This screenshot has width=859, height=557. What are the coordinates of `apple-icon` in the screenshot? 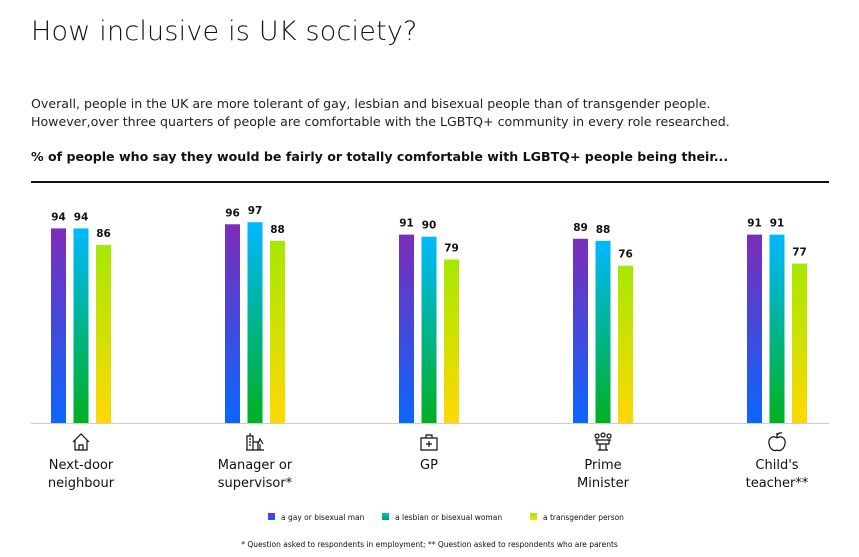 It's located at (777, 442).